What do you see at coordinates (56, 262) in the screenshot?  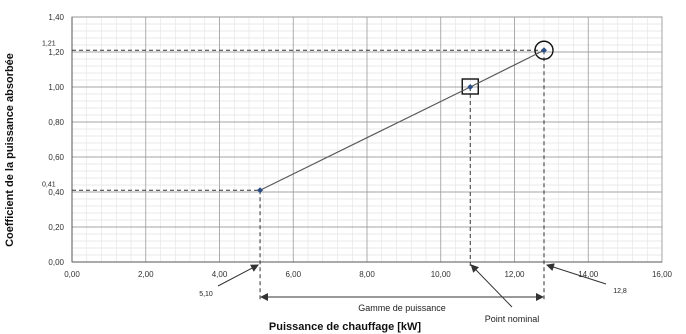 I see `y-tick-label: 0,00` at bounding box center [56, 262].